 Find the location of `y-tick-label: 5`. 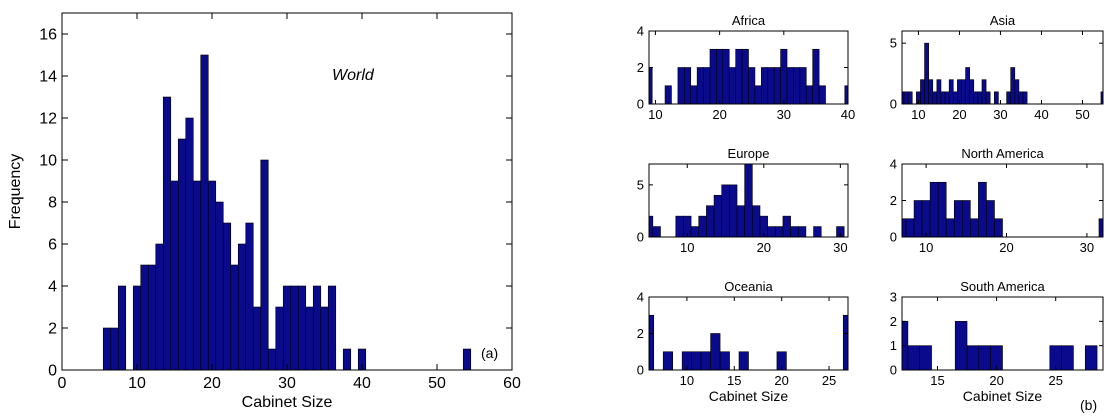

y-tick-label: 5 is located at coordinates (640, 184).